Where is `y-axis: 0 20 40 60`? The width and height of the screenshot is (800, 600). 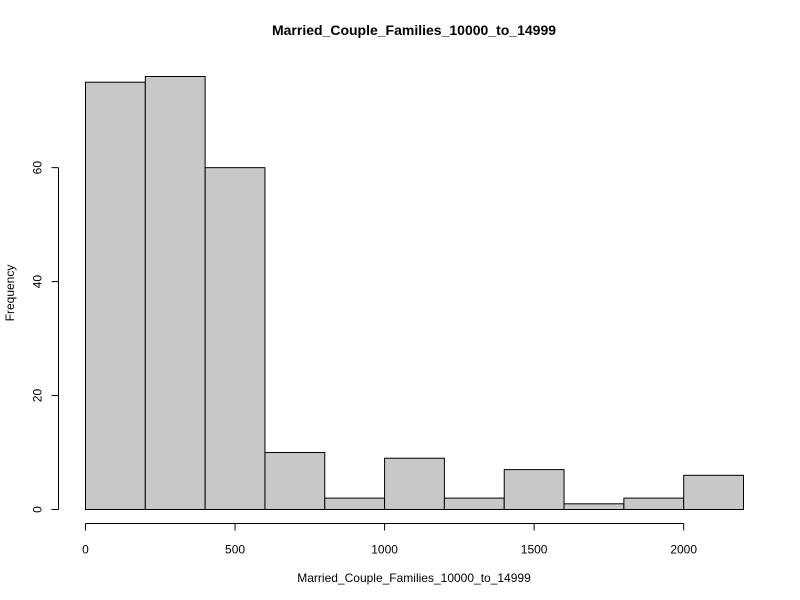
y-axis: 0 20 40 60 is located at coordinates (45, 337).